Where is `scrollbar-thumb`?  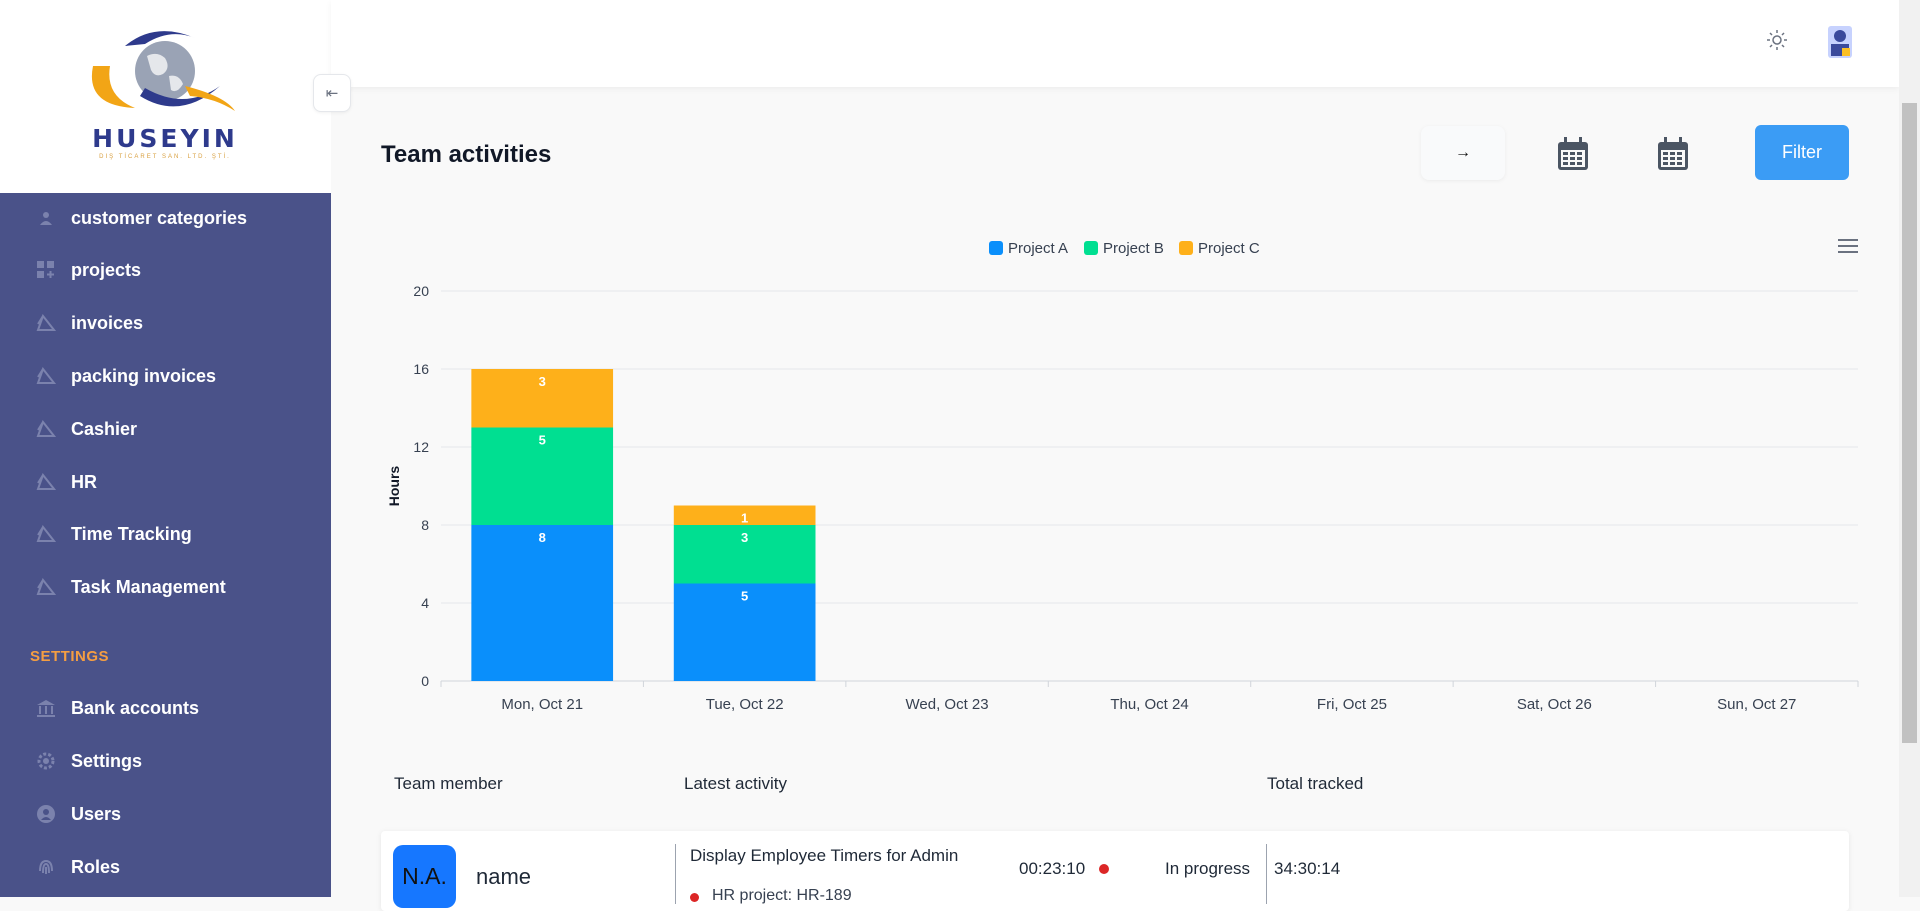
scrollbar-thumb is located at coordinates (1909, 423).